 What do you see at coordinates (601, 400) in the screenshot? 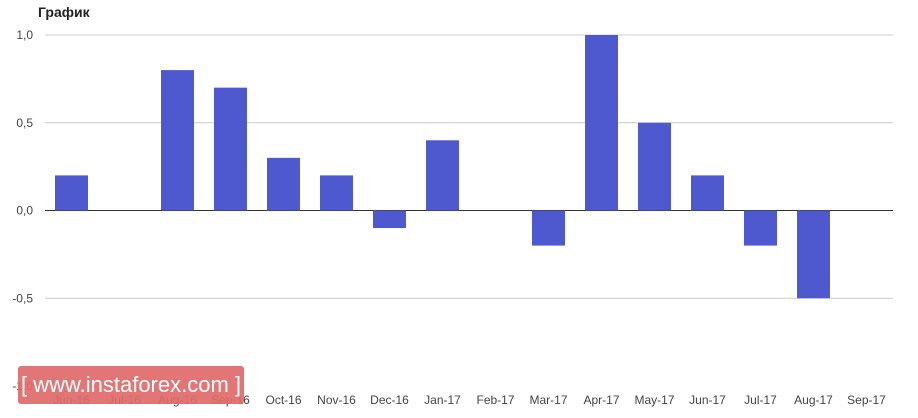
I see `x-tick-label: Apr-17` at bounding box center [601, 400].